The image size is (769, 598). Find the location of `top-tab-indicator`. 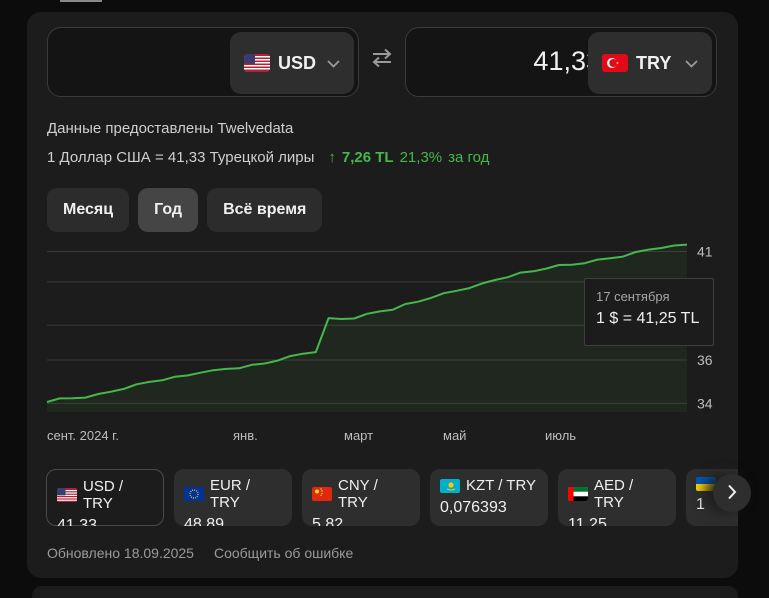

top-tab-indicator is located at coordinates (81, 1).